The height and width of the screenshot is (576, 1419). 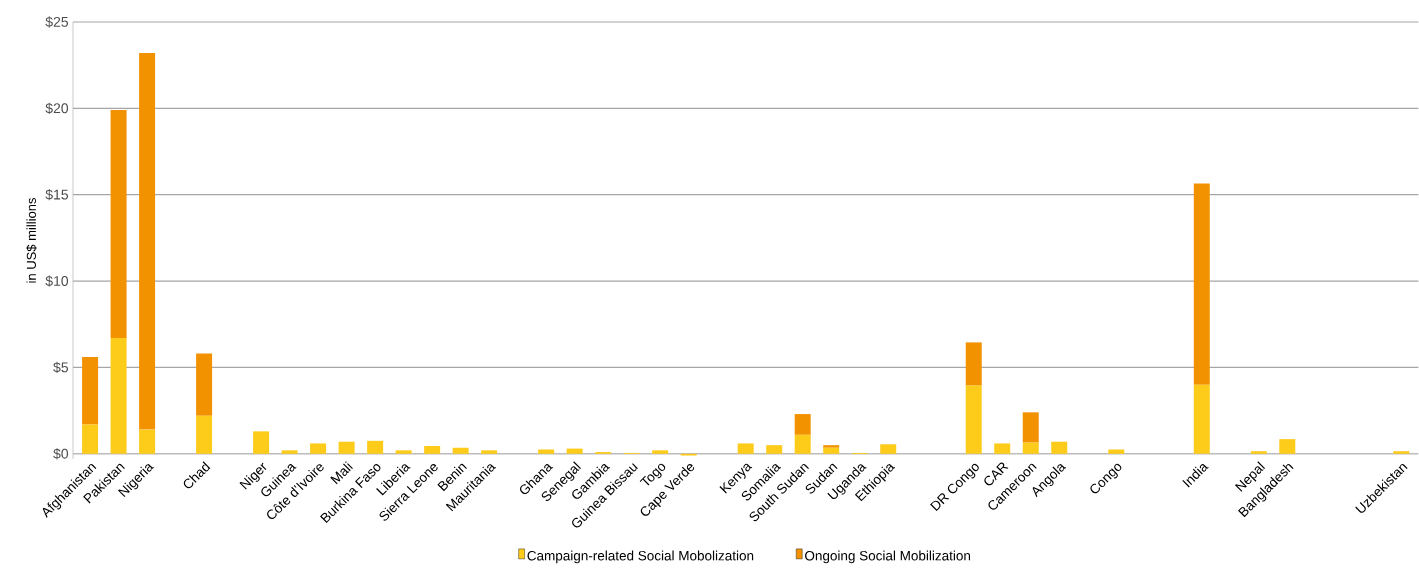 I want to click on y-tick-label: $25, so click(x=57, y=22).